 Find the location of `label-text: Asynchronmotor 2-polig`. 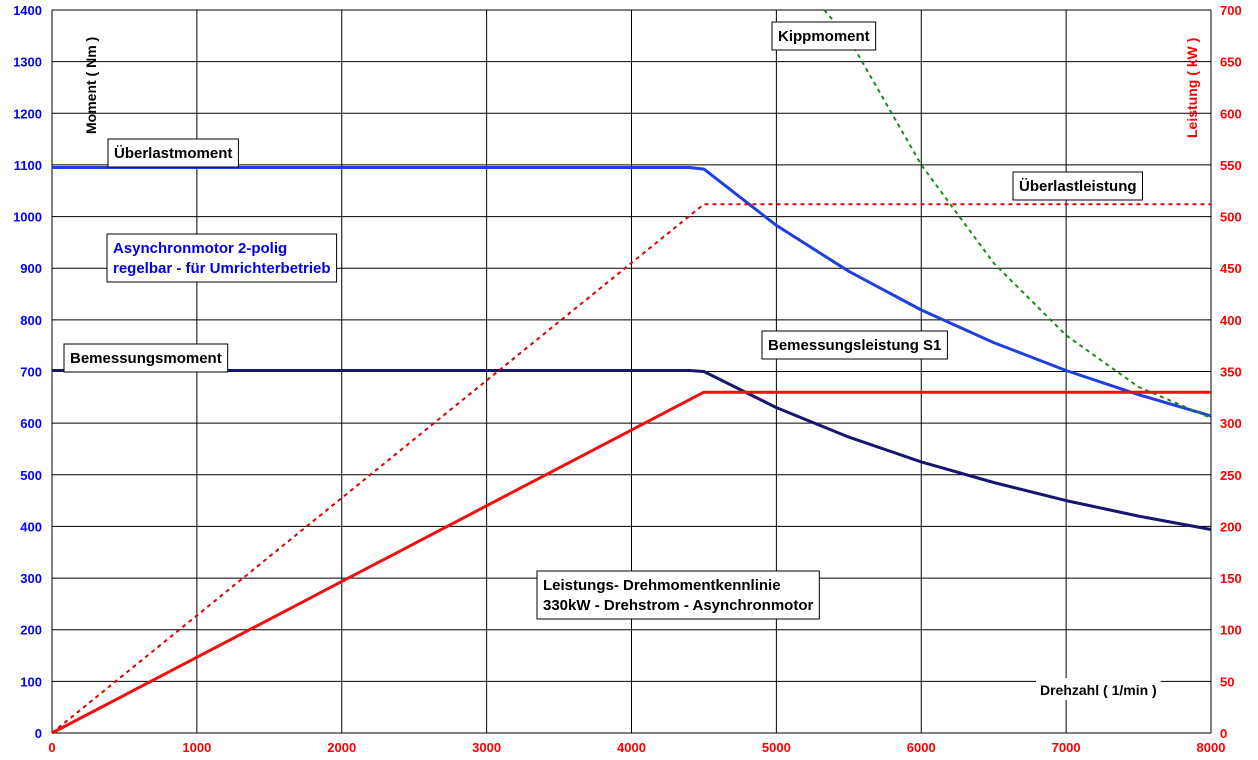

label-text: Asynchronmotor 2-polig is located at coordinates (200, 248).